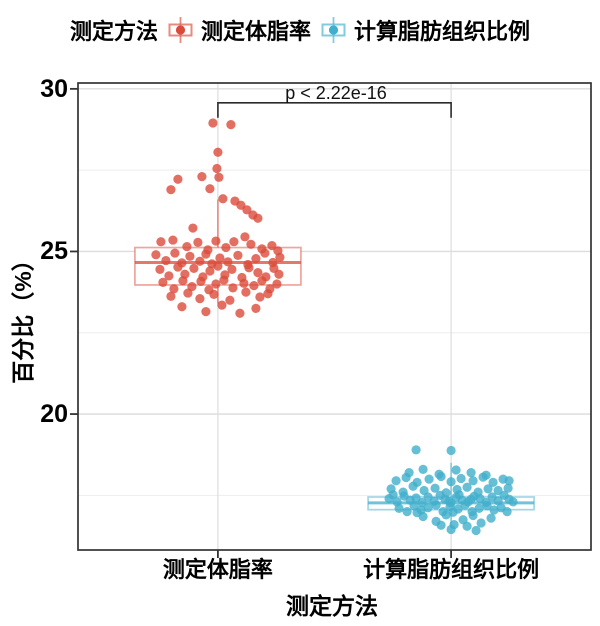 The width and height of the screenshot is (600, 626). I want to click on x-tick-label-computed: 计算脂肪组织比例, so click(451, 569).